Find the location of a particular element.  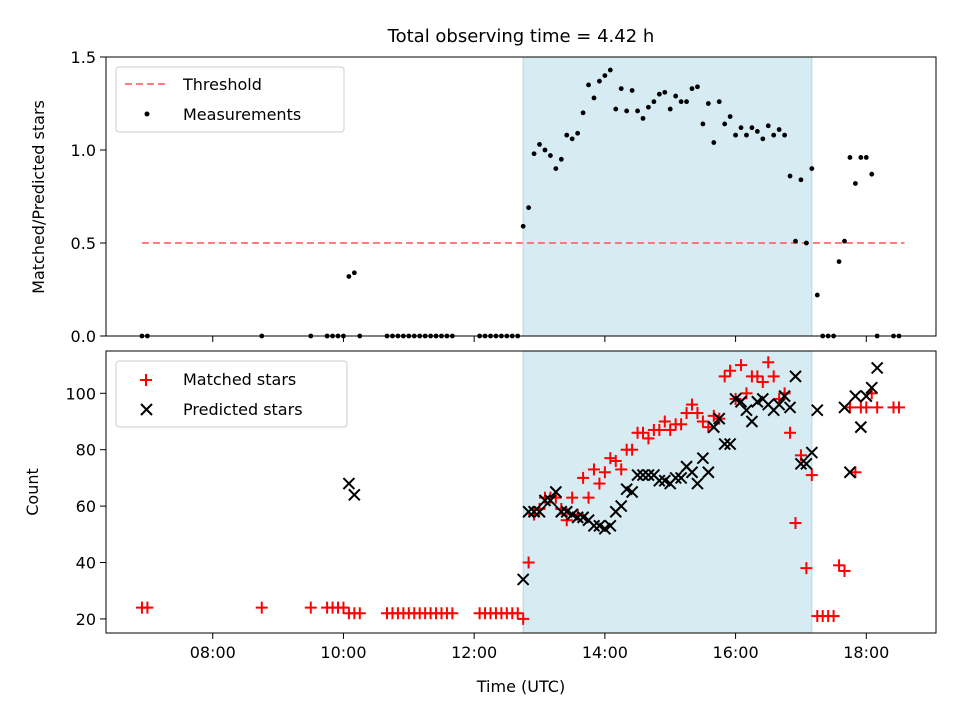

x-tick-label: 12:00 is located at coordinates (474, 652).